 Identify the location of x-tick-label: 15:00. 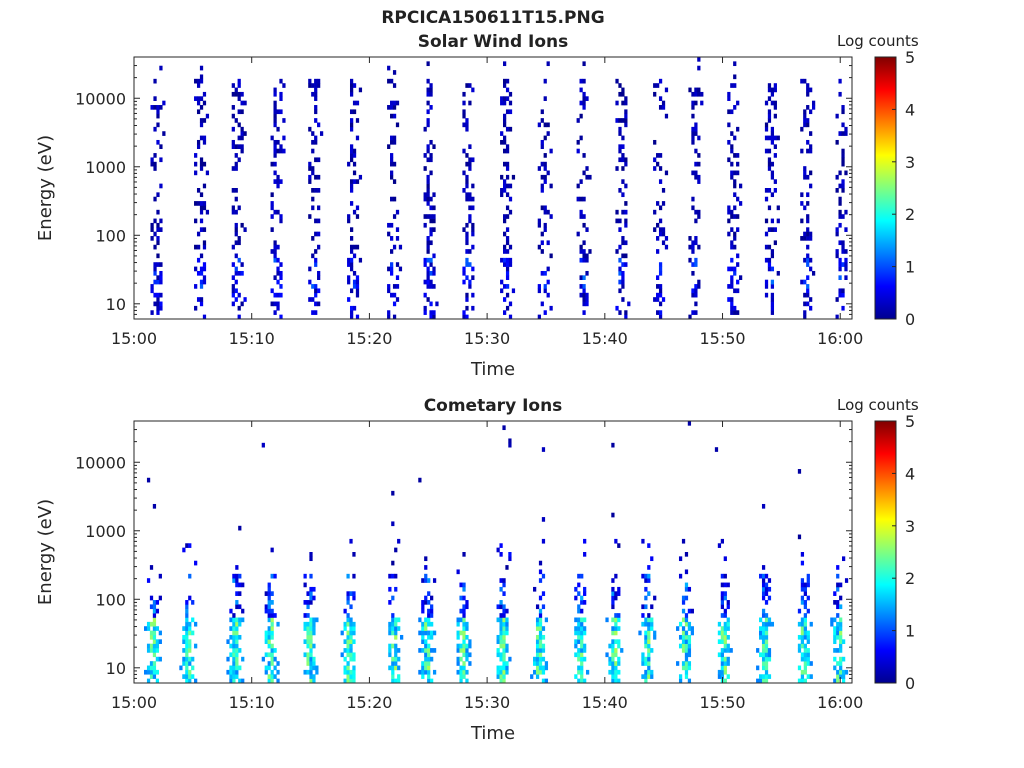
(134, 702).